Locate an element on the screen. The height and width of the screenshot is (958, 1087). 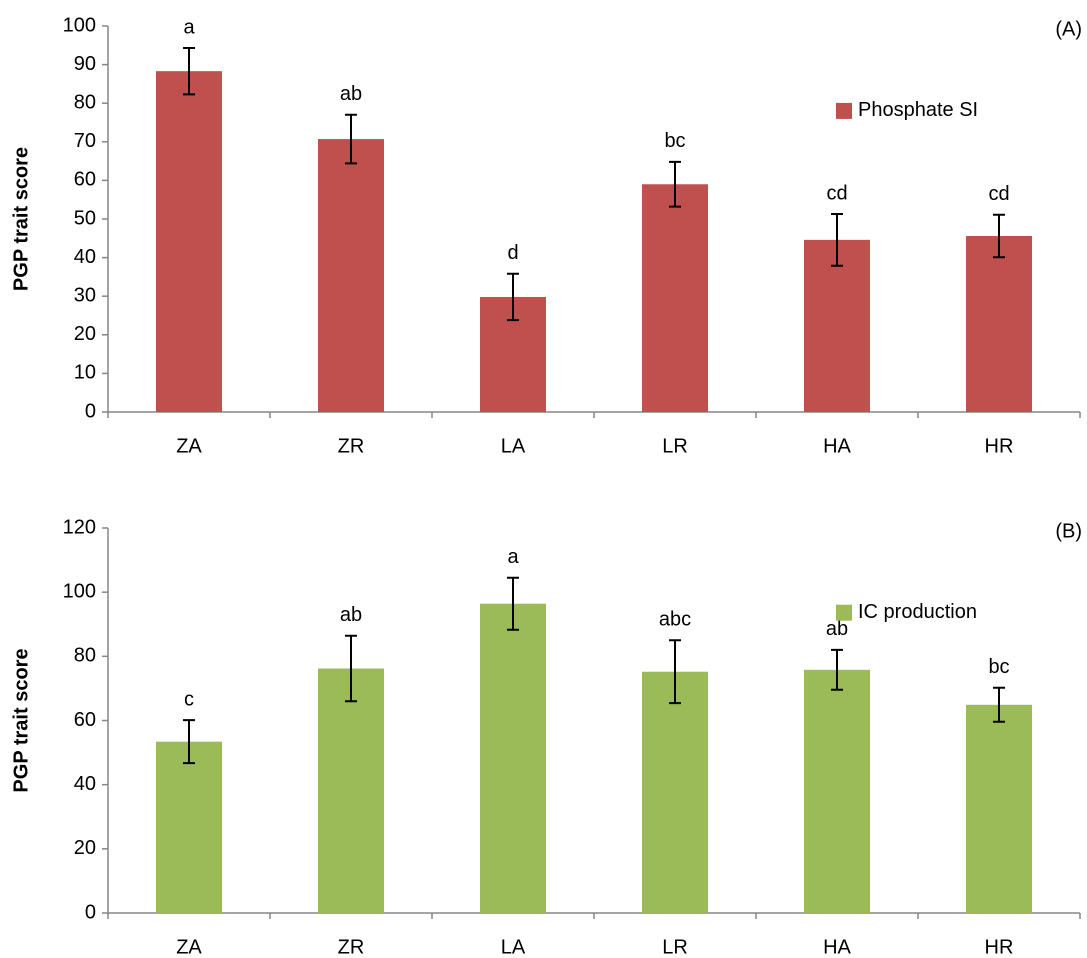
significance-letter: abc is located at coordinates (675, 620).